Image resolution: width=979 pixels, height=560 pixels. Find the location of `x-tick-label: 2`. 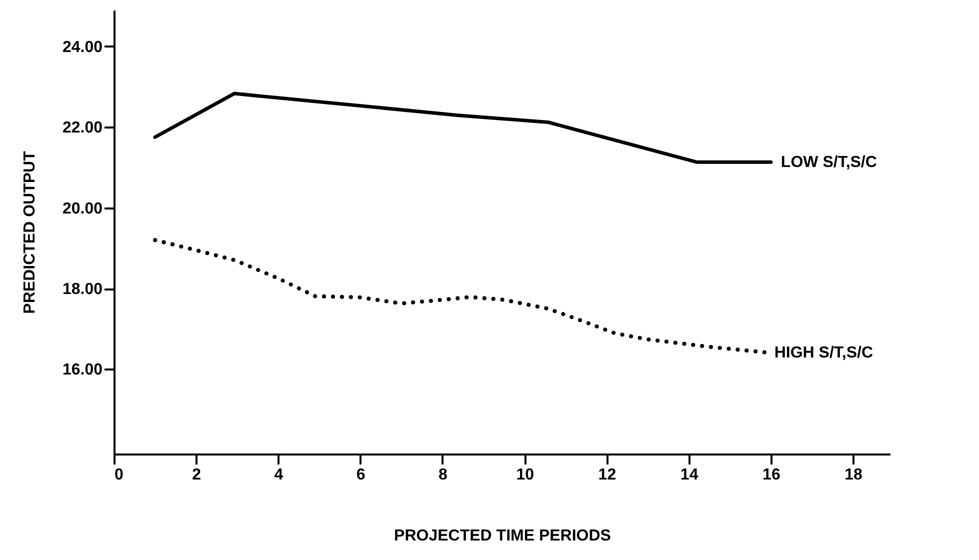

x-tick-label: 2 is located at coordinates (197, 475).